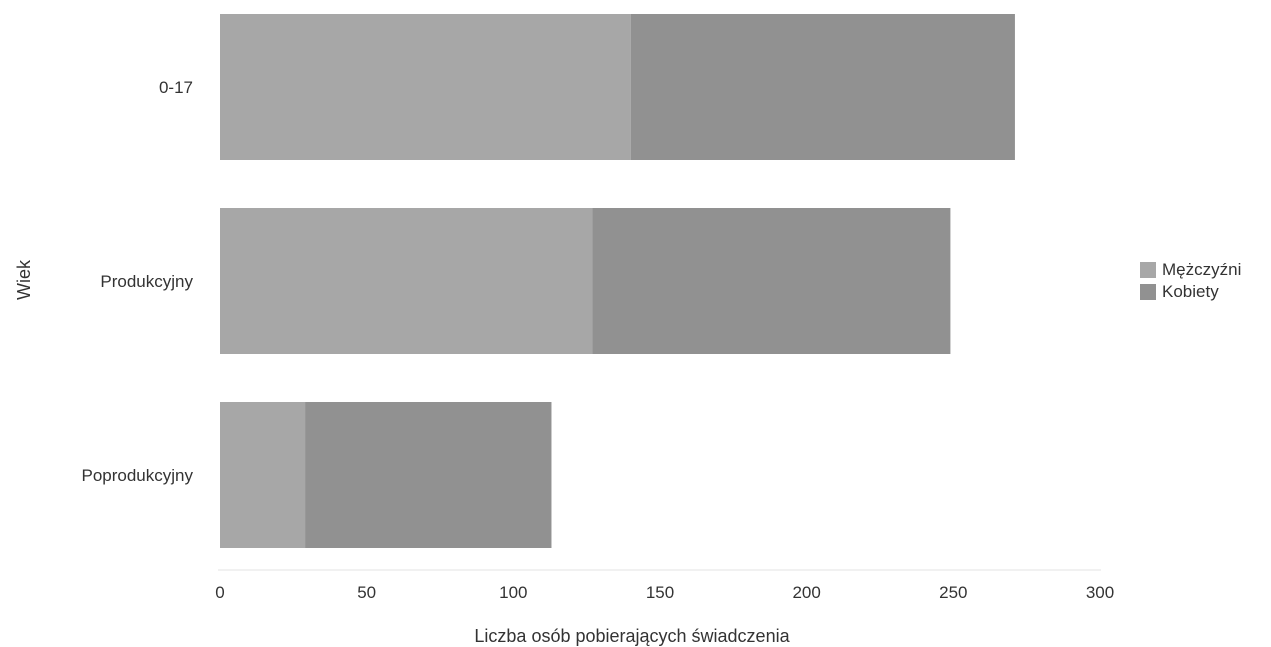 Image resolution: width=1271 pixels, height=647 pixels. I want to click on category-label: 0-17, so click(176, 87).